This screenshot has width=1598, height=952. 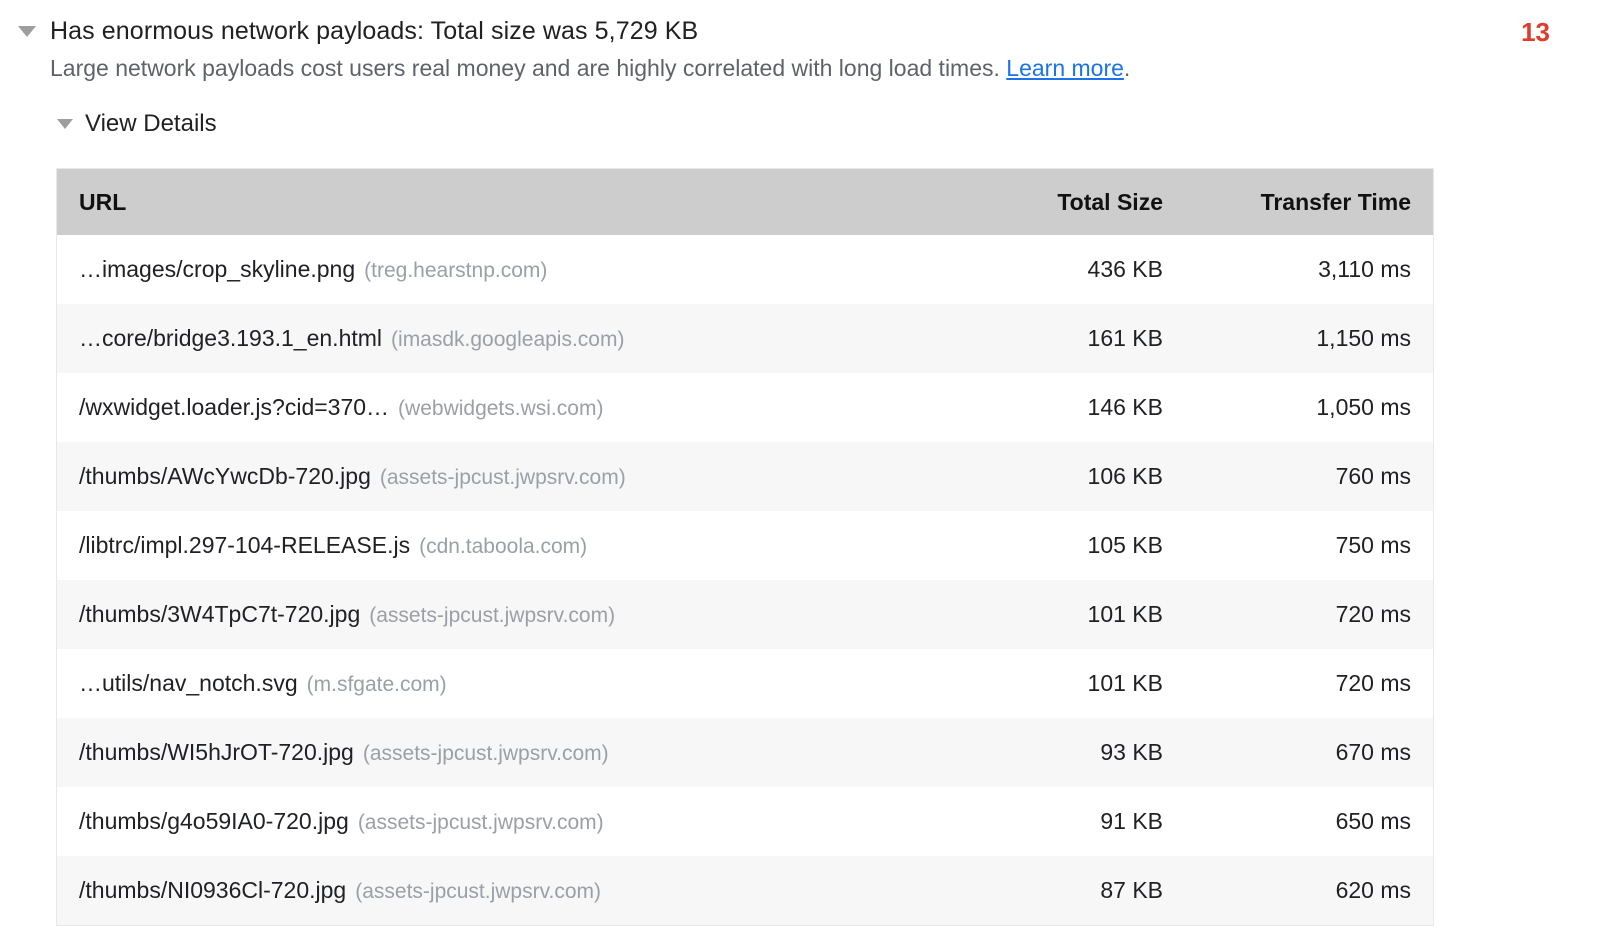 What do you see at coordinates (1373, 890) in the screenshot?
I see `cell-transfer-time: 620 ms` at bounding box center [1373, 890].